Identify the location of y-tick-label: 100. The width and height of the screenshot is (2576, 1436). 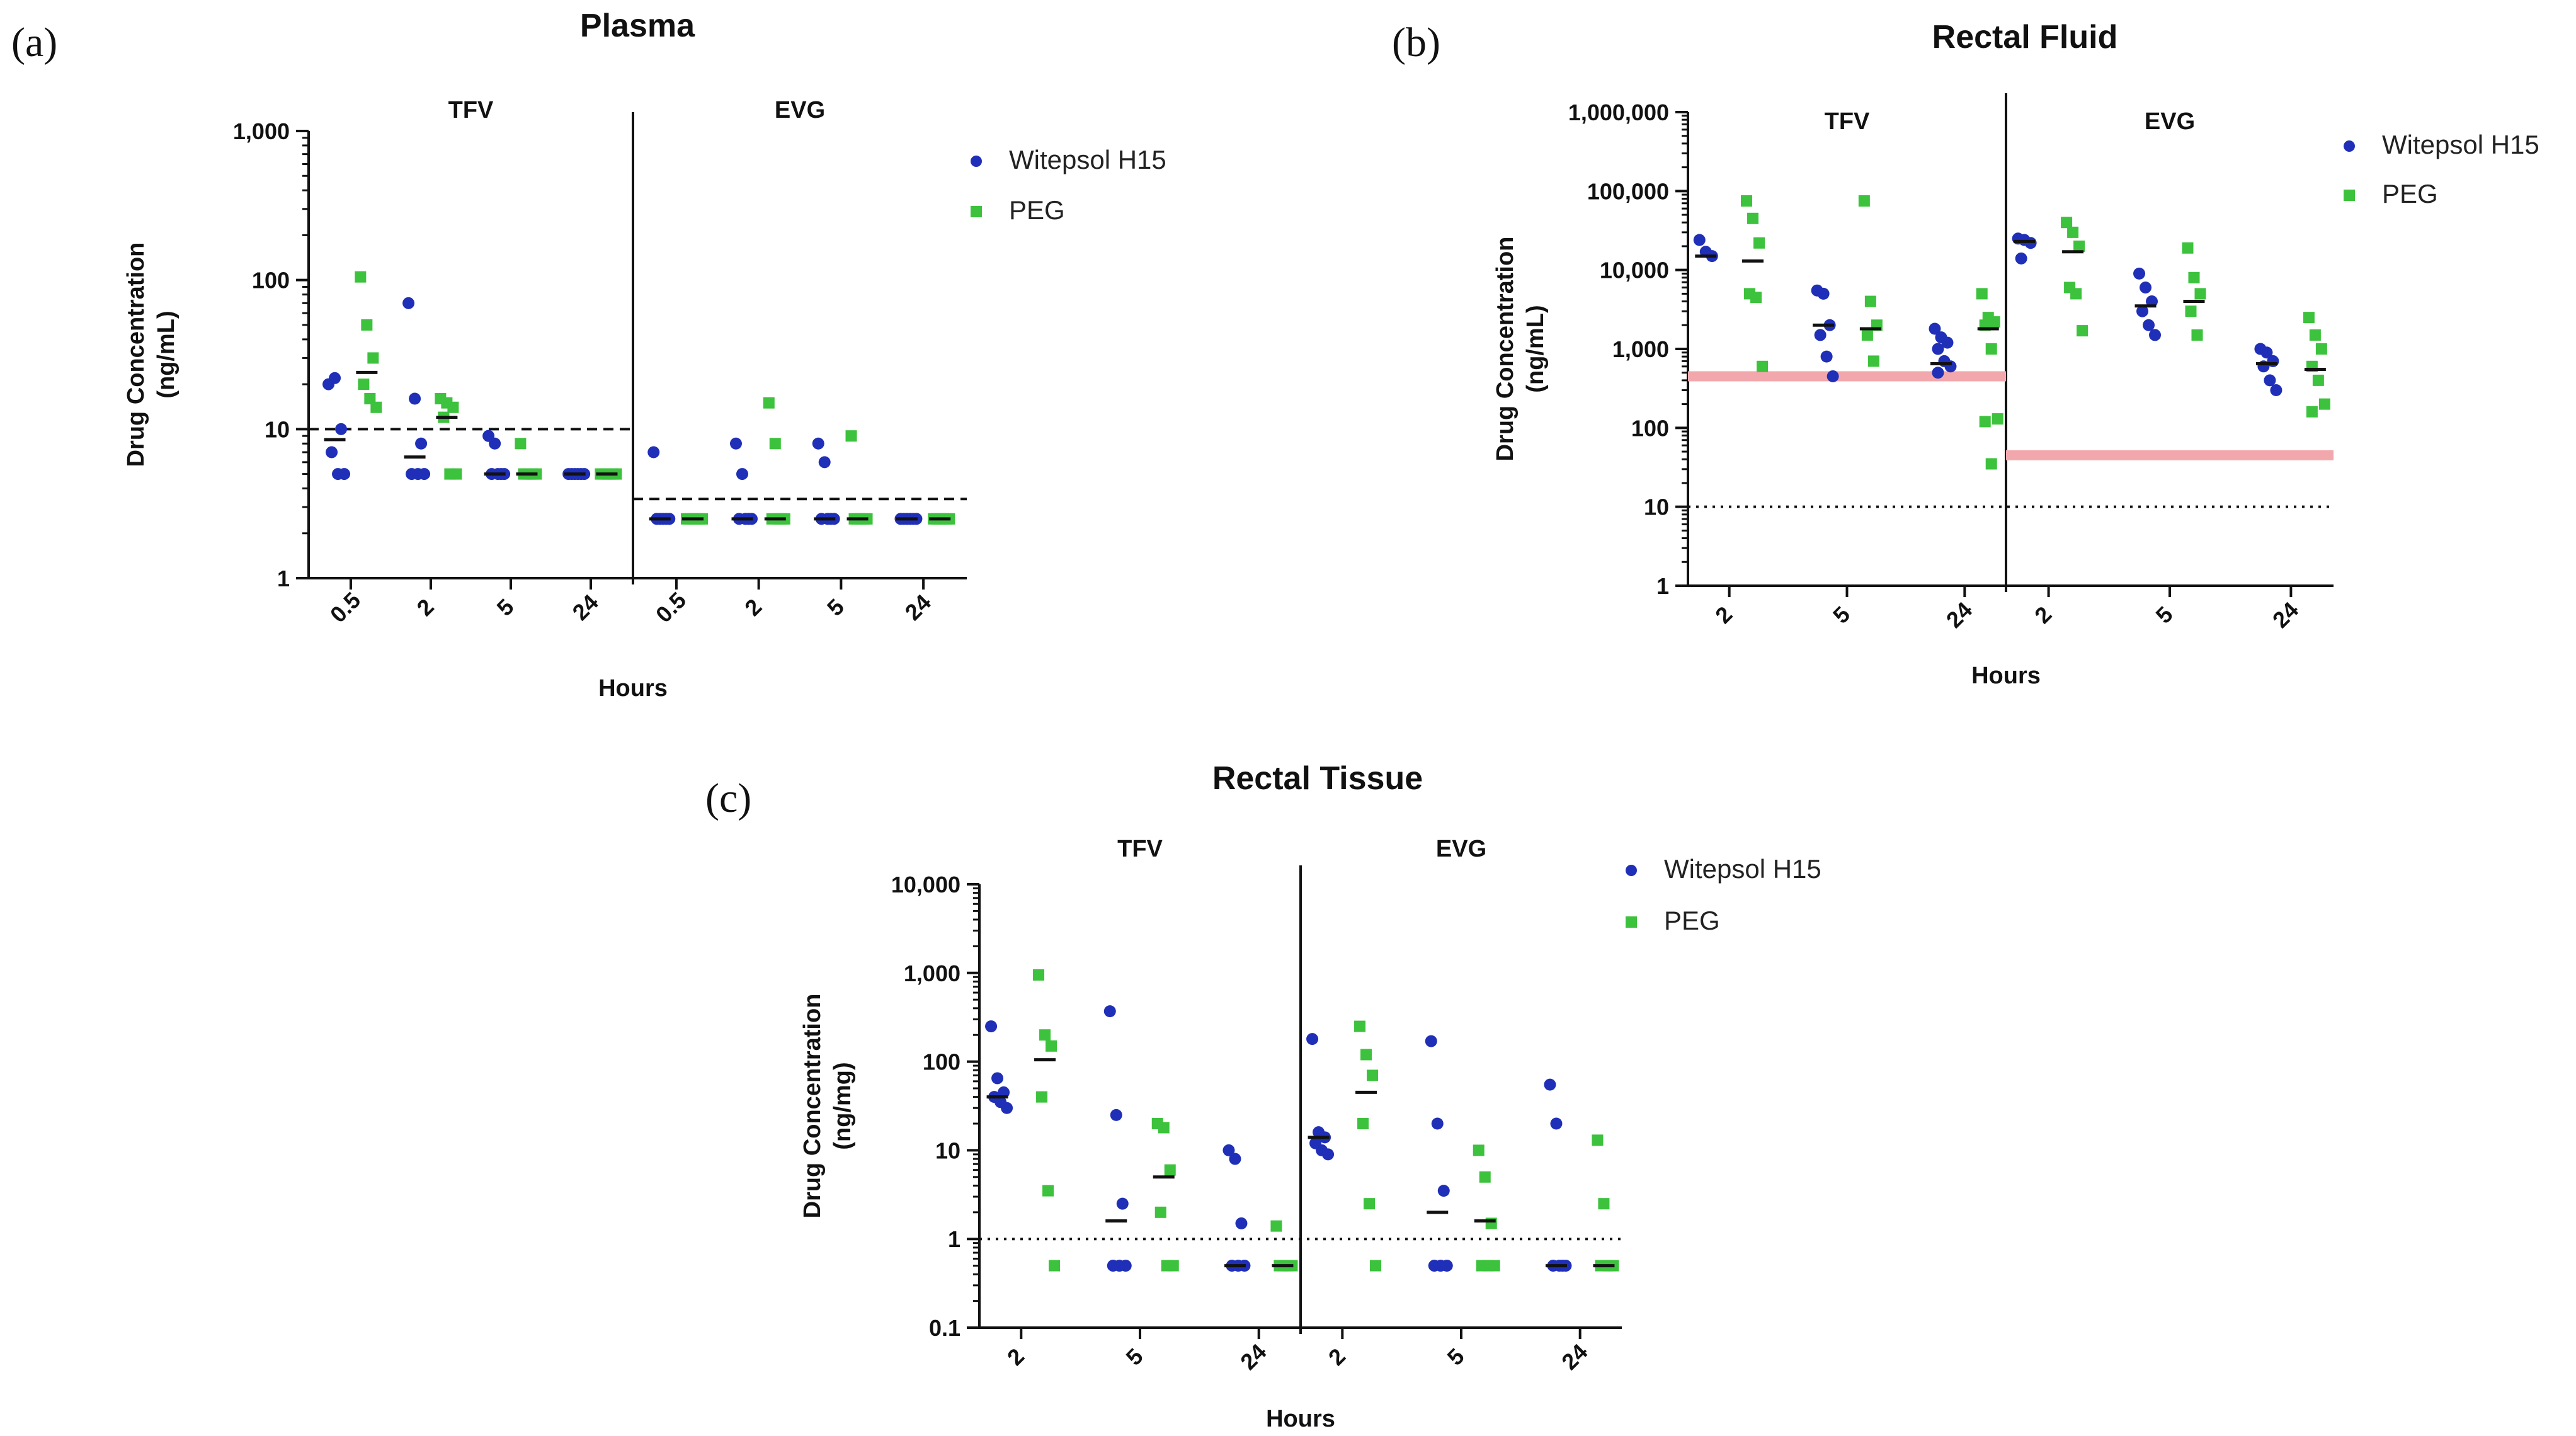
(941, 1062).